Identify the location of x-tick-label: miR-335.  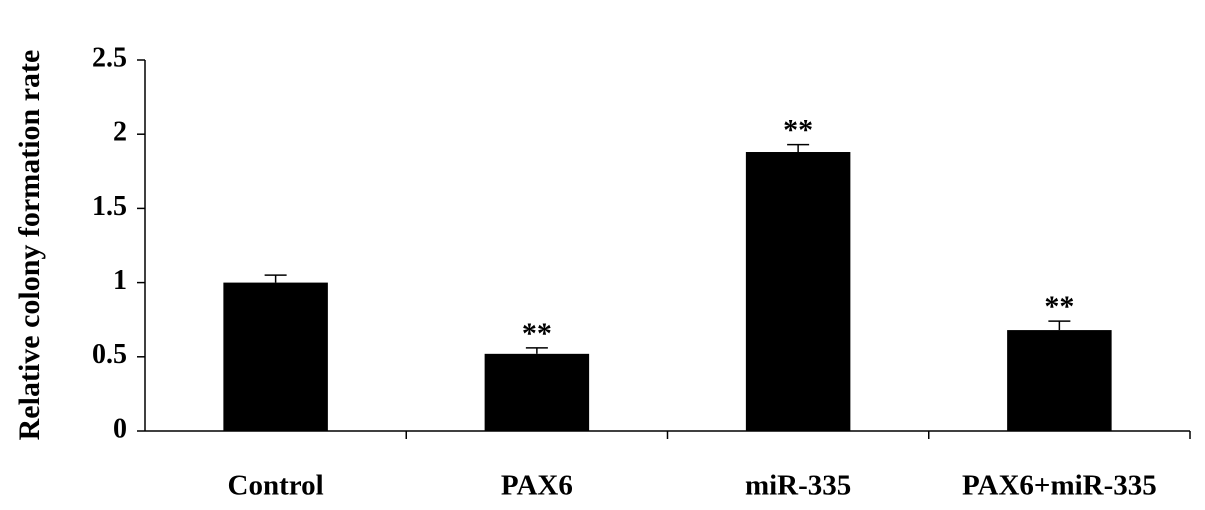
(798, 486).